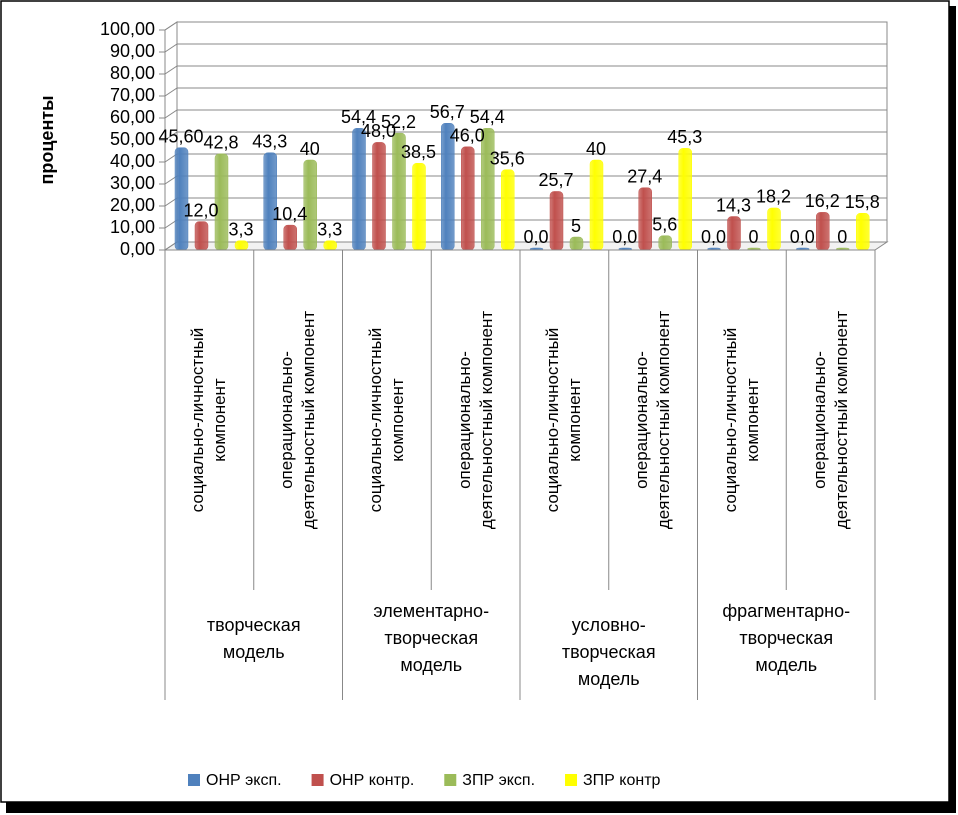 The image size is (958, 815). I want to click on value-label: 14,3, so click(733, 205).